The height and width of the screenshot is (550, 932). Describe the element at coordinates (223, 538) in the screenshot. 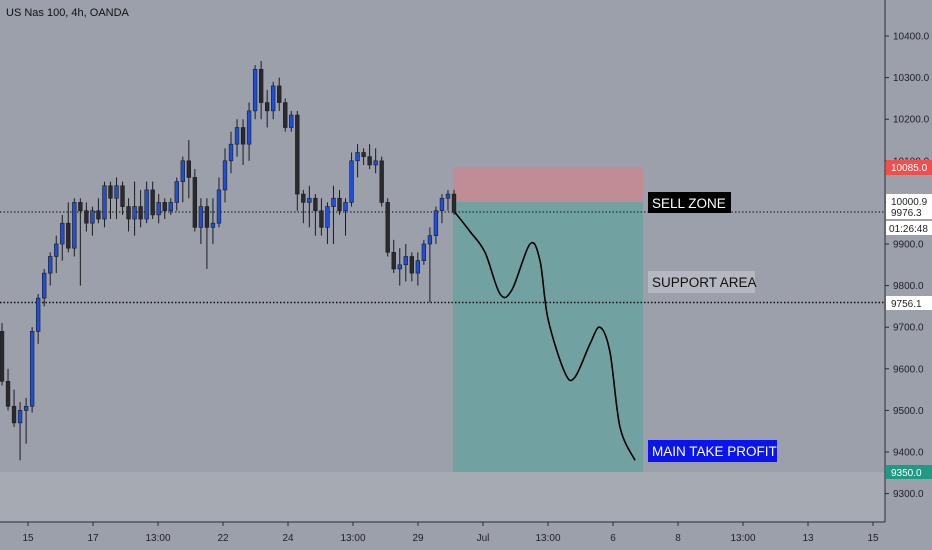

I see `x-tick-label: 22` at that location.